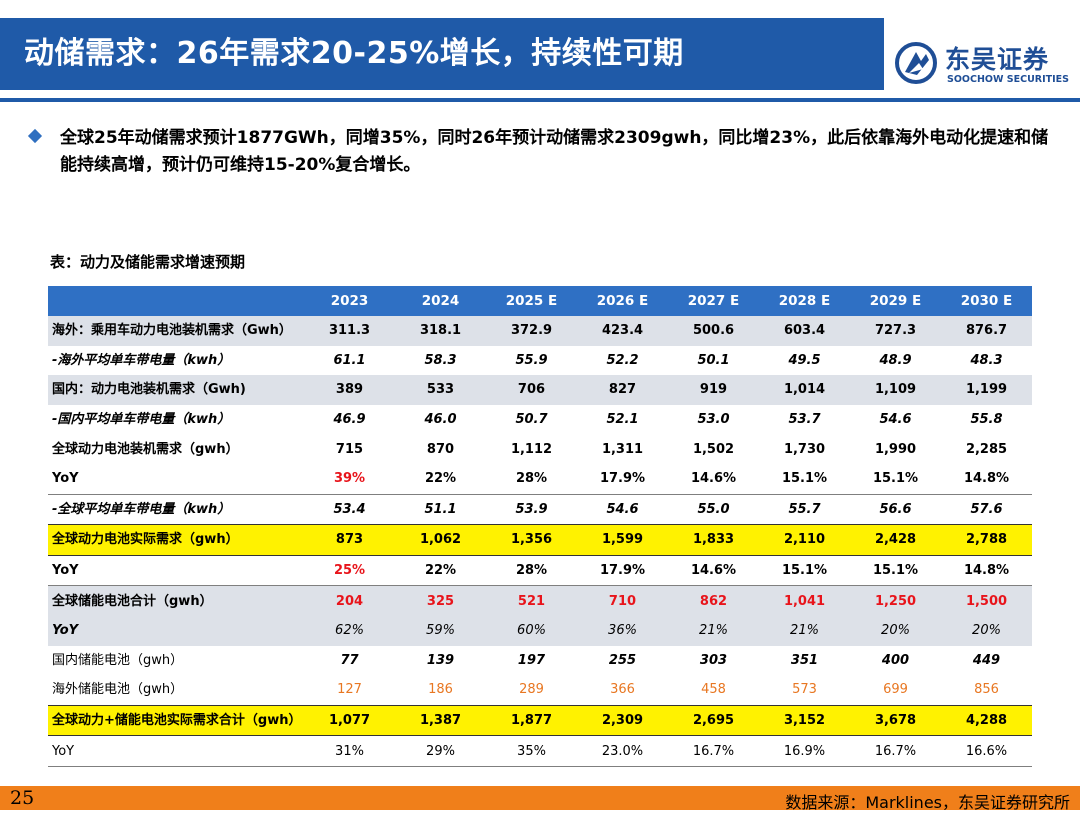 Image resolution: width=1080 pixels, height=813 pixels. Describe the element at coordinates (349, 571) in the screenshot. I see `table-cell: 25%` at that location.